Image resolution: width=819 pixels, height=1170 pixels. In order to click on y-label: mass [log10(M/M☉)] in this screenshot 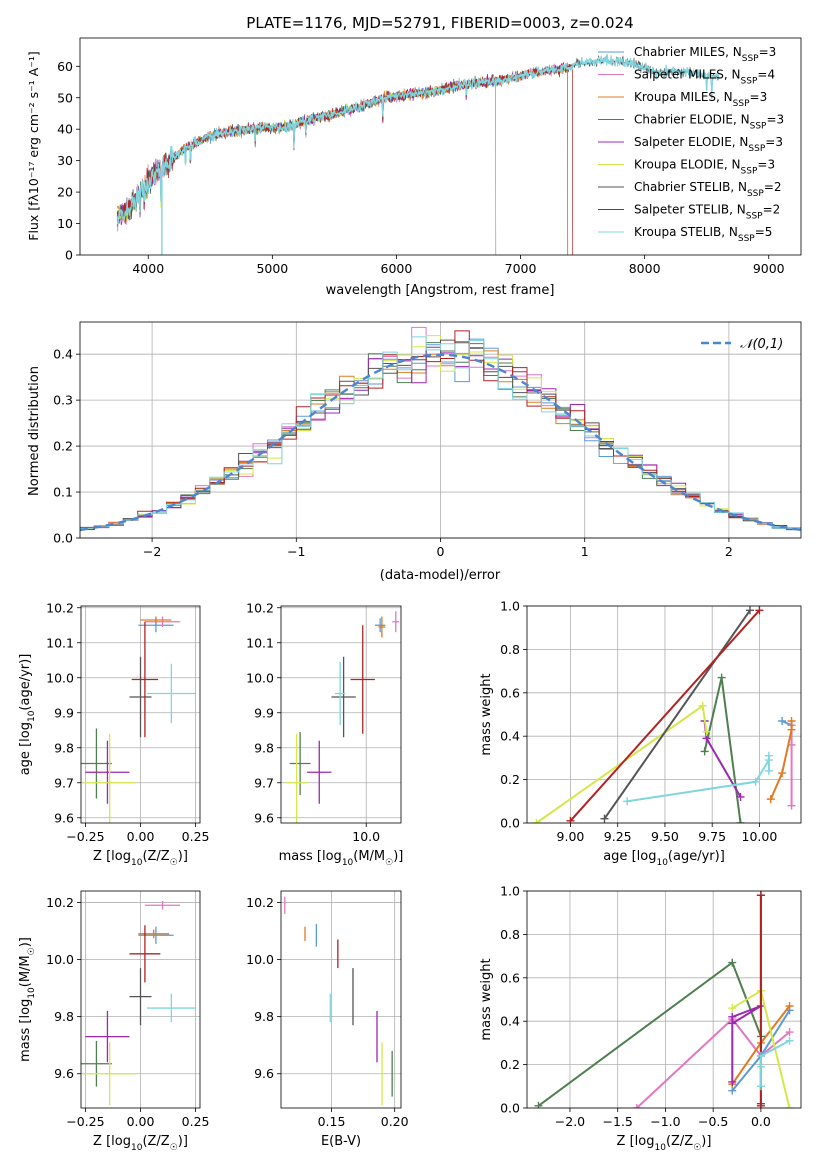, I will do `click(27, 999)`.